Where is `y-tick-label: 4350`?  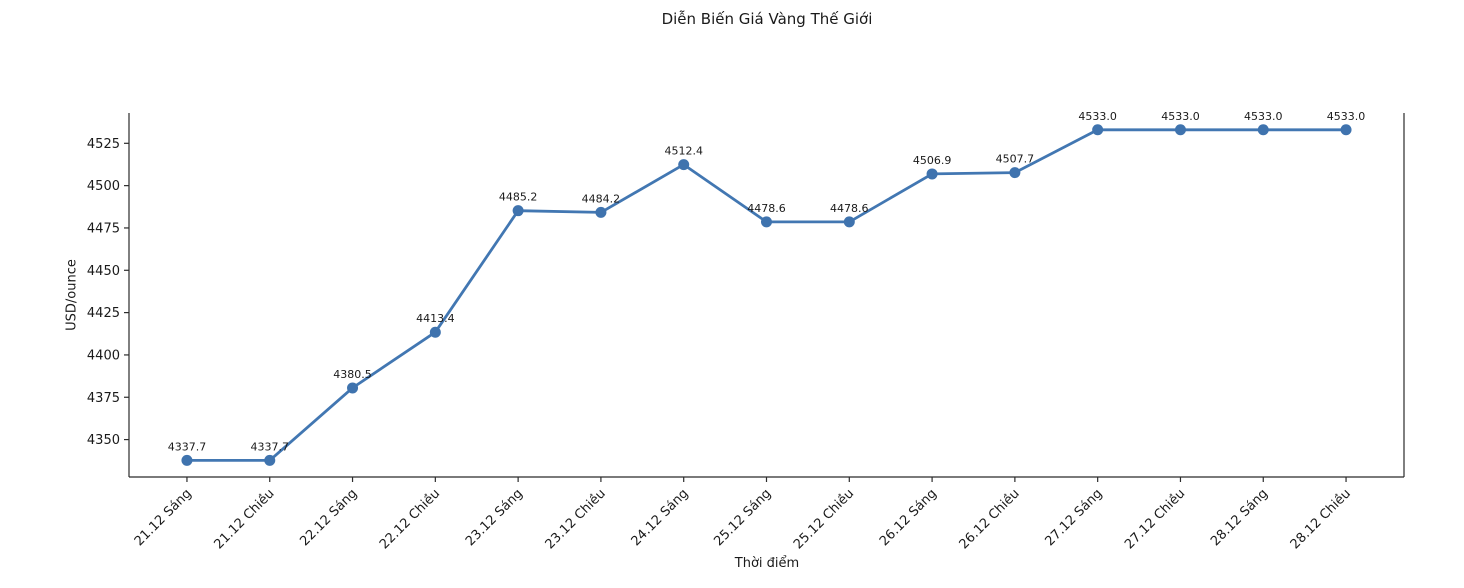 y-tick-label: 4350 is located at coordinates (103, 440).